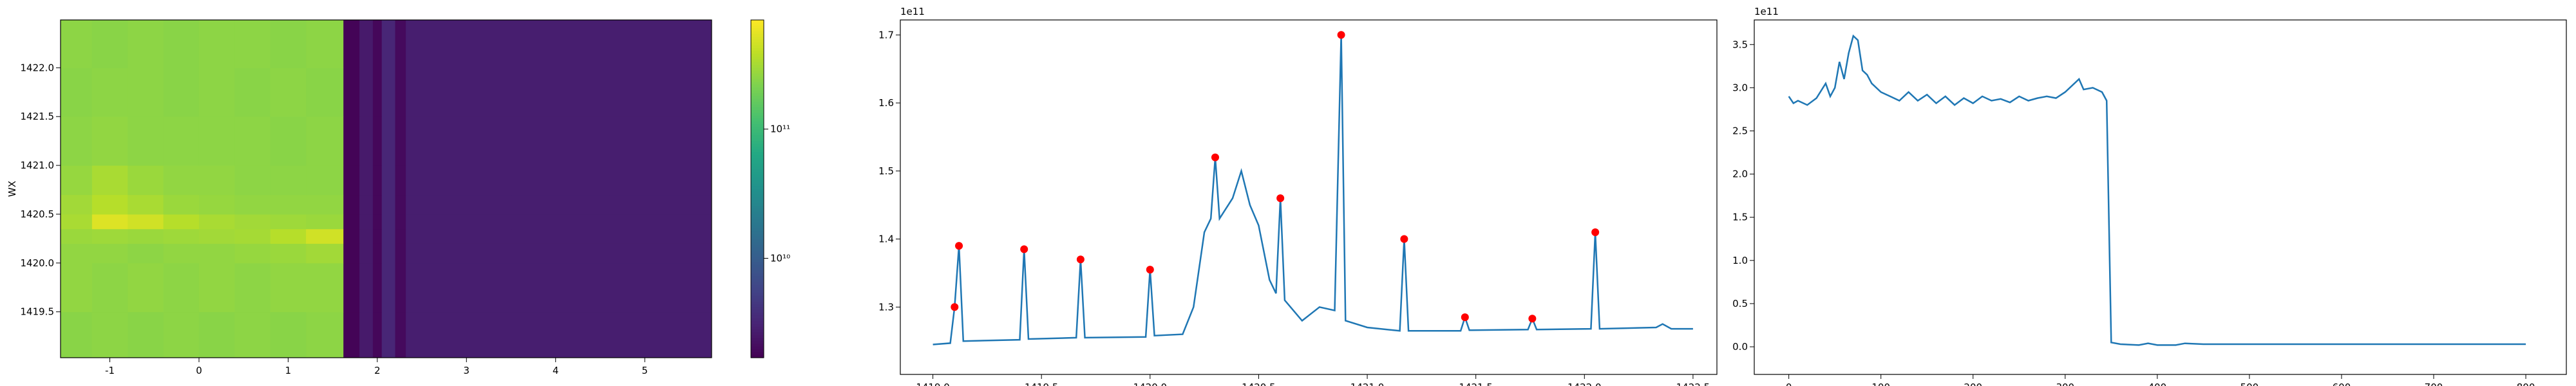  Describe the element at coordinates (38, 165) in the screenshot. I see `y-tick-label: 1421.0` at that location.